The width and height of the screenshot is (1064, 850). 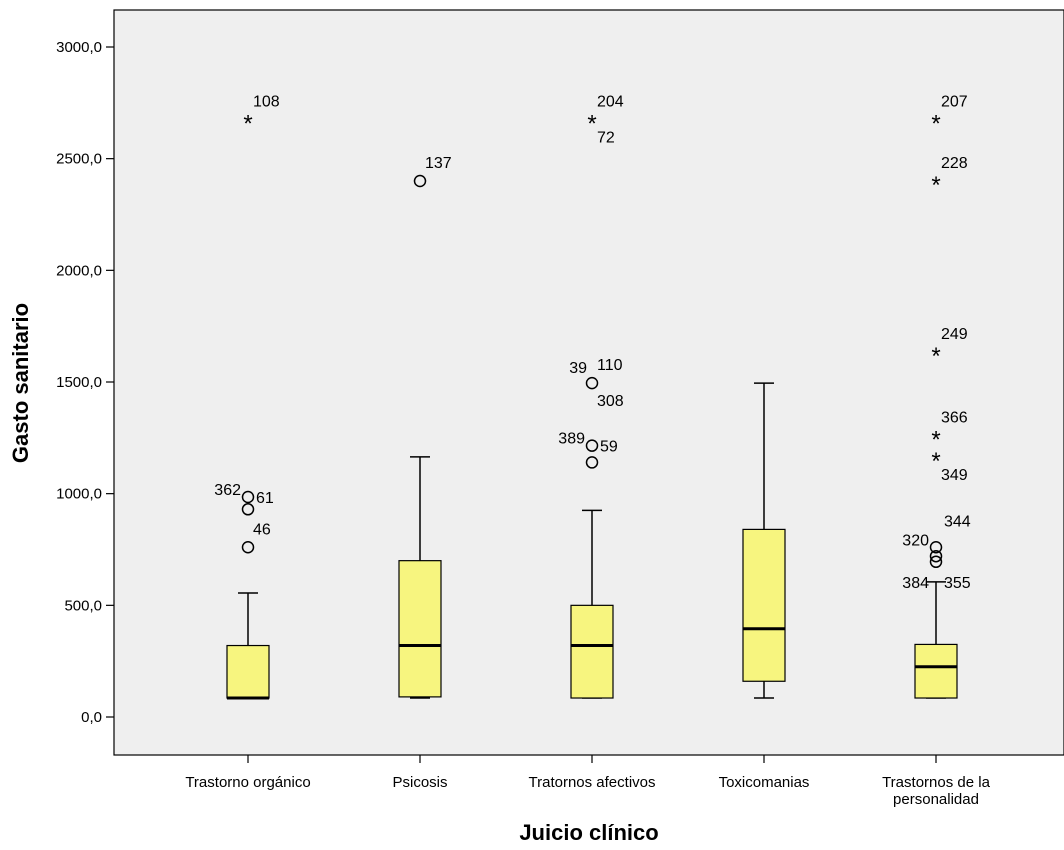 I want to click on outlier-label: 362, so click(x=227, y=490).